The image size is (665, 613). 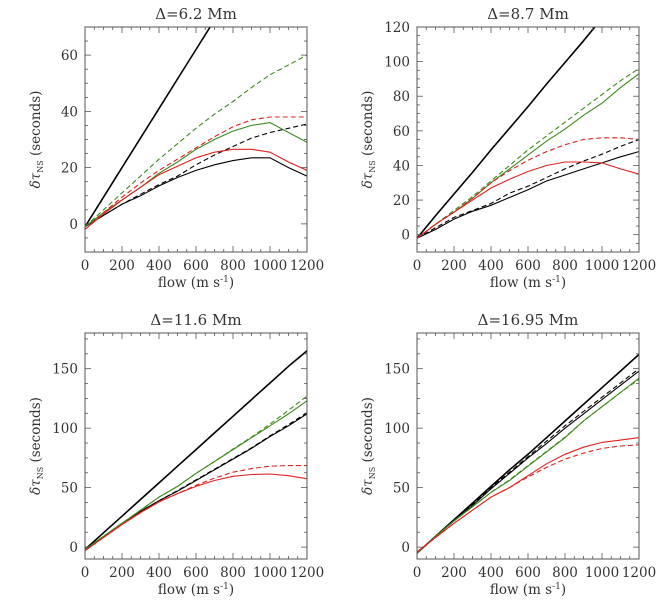 I want to click on y-tick-label: 150, so click(x=65, y=370).